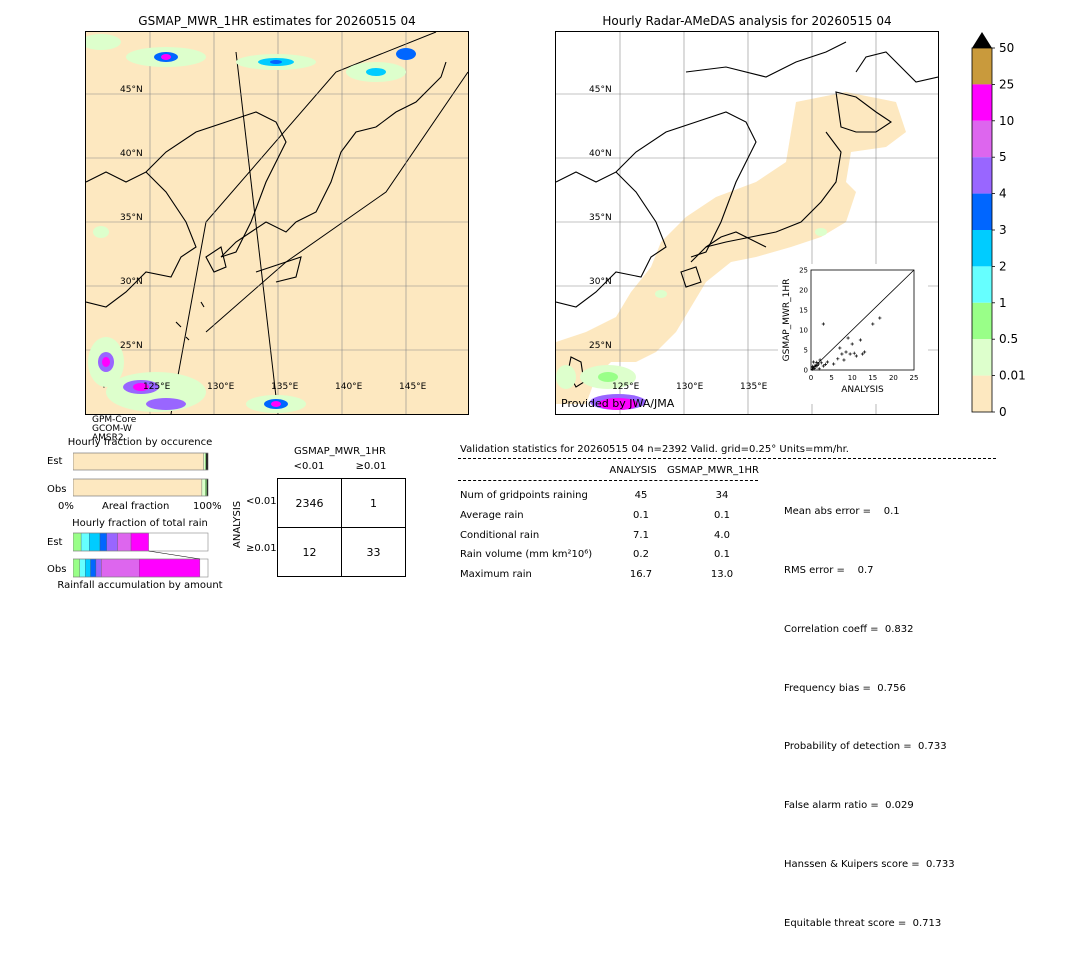 The image size is (1080, 953). Describe the element at coordinates (1003, 303) in the screenshot. I see `colorbar-label: 1` at that location.